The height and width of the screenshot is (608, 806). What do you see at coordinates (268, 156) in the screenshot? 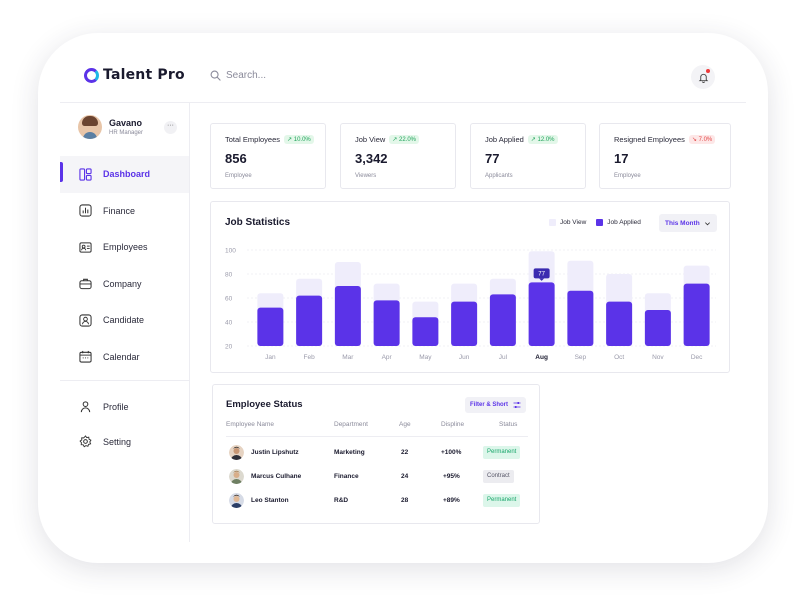
I see `stat-card-total-employees: Total Employees ↗ 10.0% 856 Employee` at bounding box center [268, 156].